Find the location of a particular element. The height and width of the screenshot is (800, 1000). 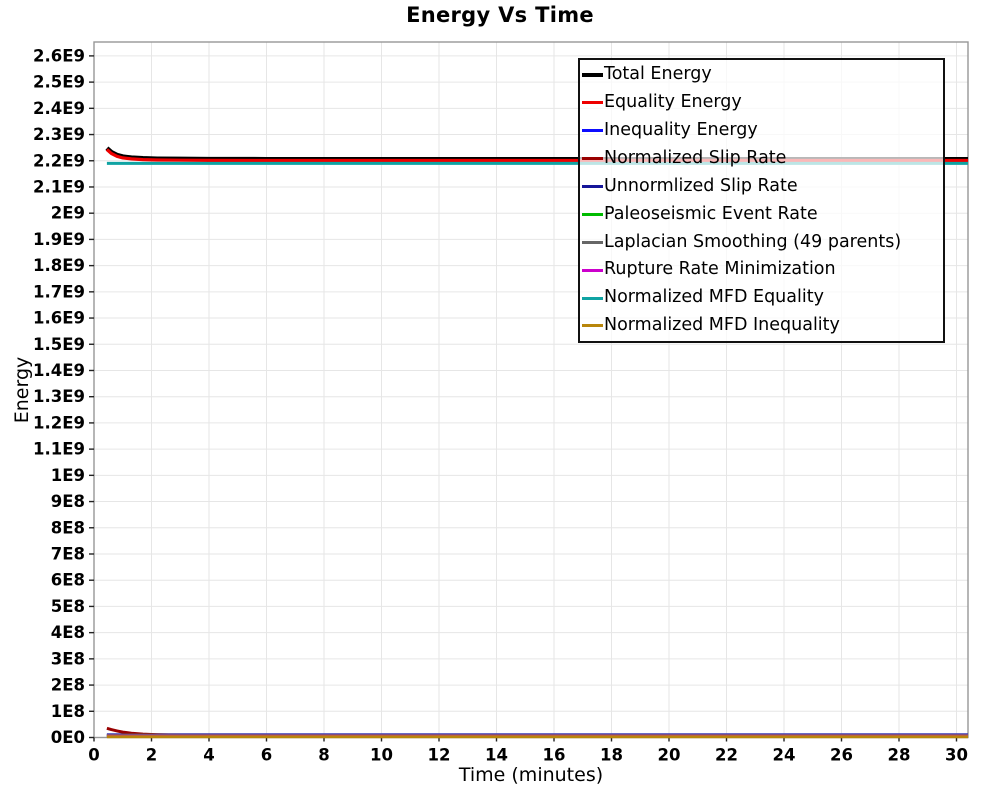

x-tick-label: 4 is located at coordinates (208, 755).